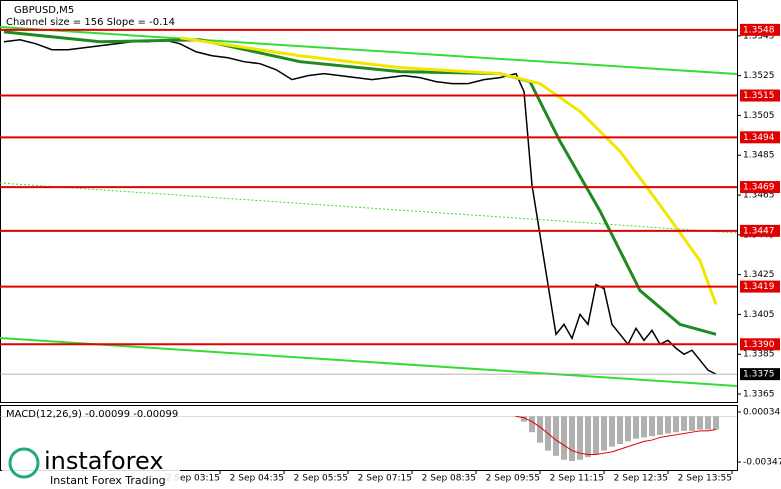  I want to click on macd-tick-label: -0.00347, so click(762, 462).